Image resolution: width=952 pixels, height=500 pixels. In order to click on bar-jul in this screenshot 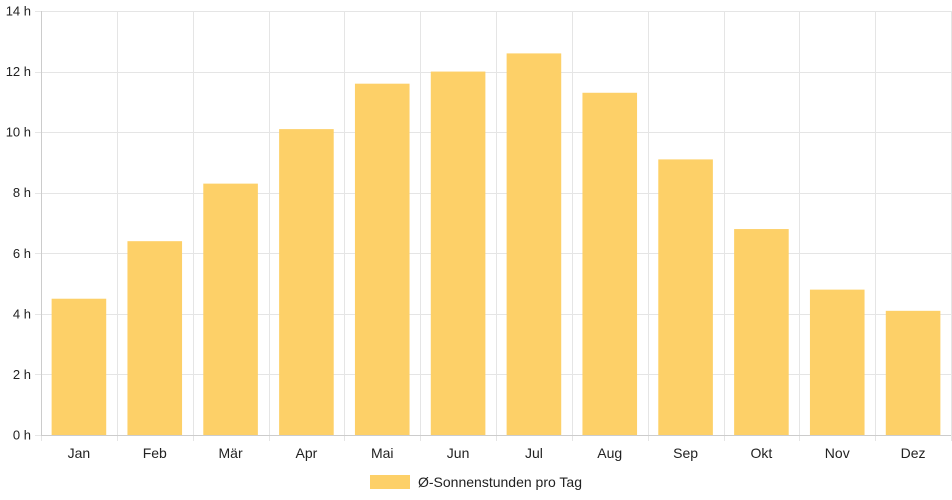, I will do `click(534, 244)`.